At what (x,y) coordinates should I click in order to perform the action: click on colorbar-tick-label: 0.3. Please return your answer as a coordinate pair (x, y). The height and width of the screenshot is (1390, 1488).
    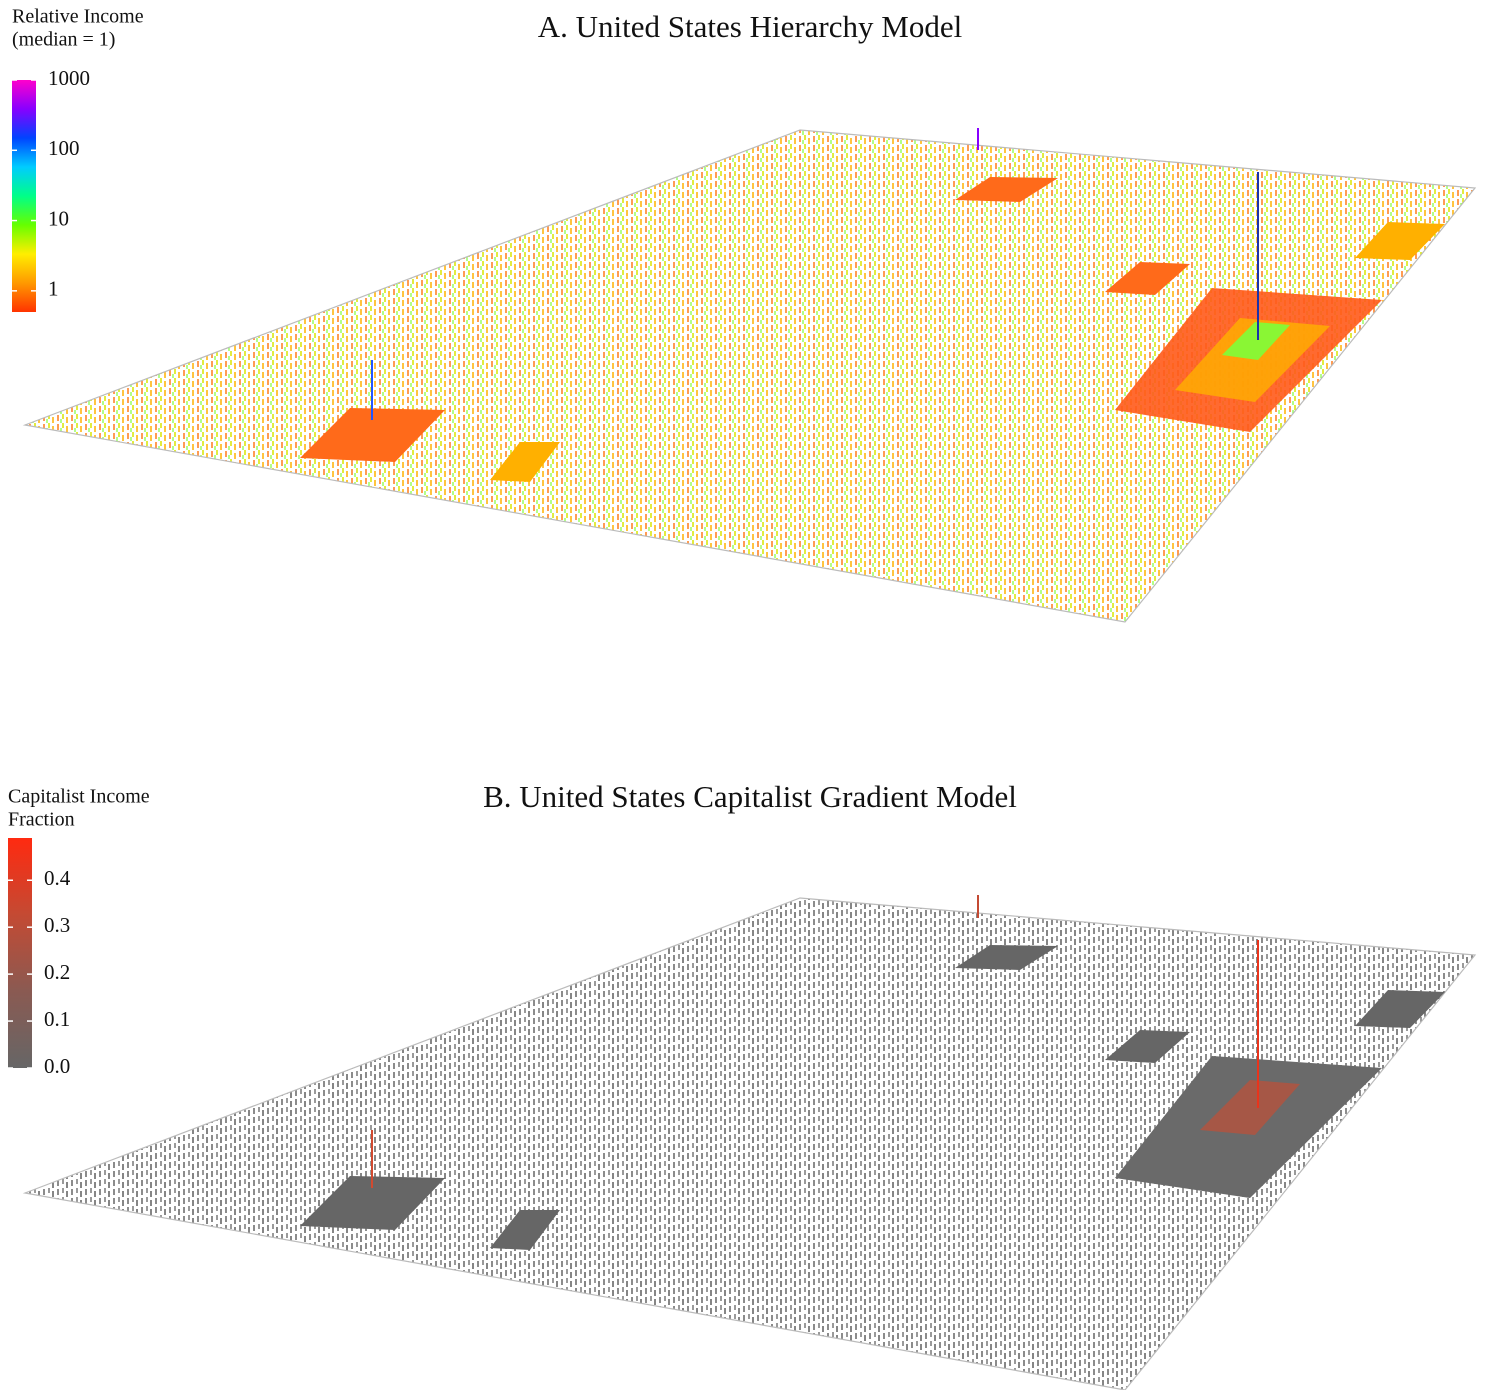
    Looking at the image, I should click on (57, 925).